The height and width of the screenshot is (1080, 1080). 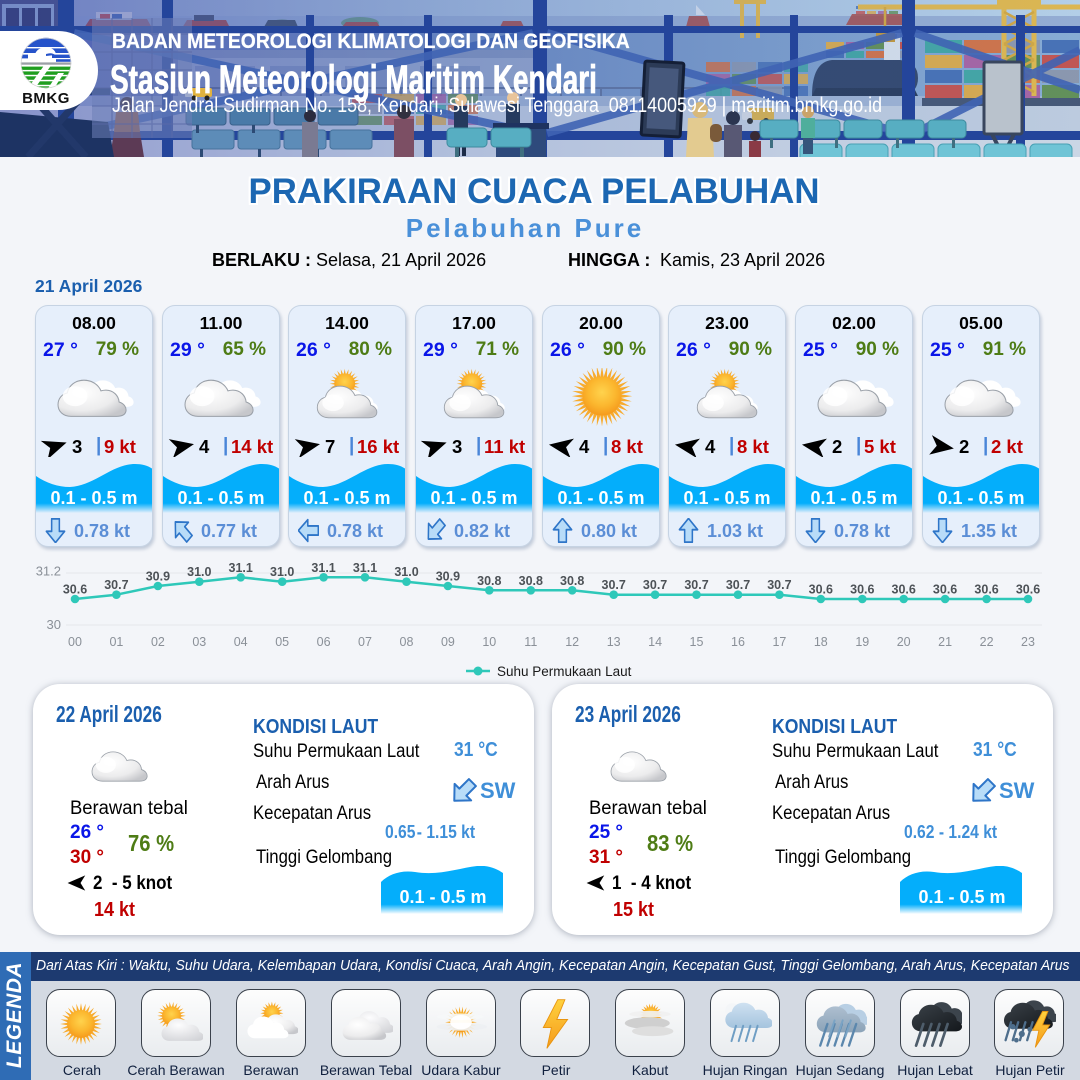 I want to click on svg-text: BMKG, so click(x=46, y=98).